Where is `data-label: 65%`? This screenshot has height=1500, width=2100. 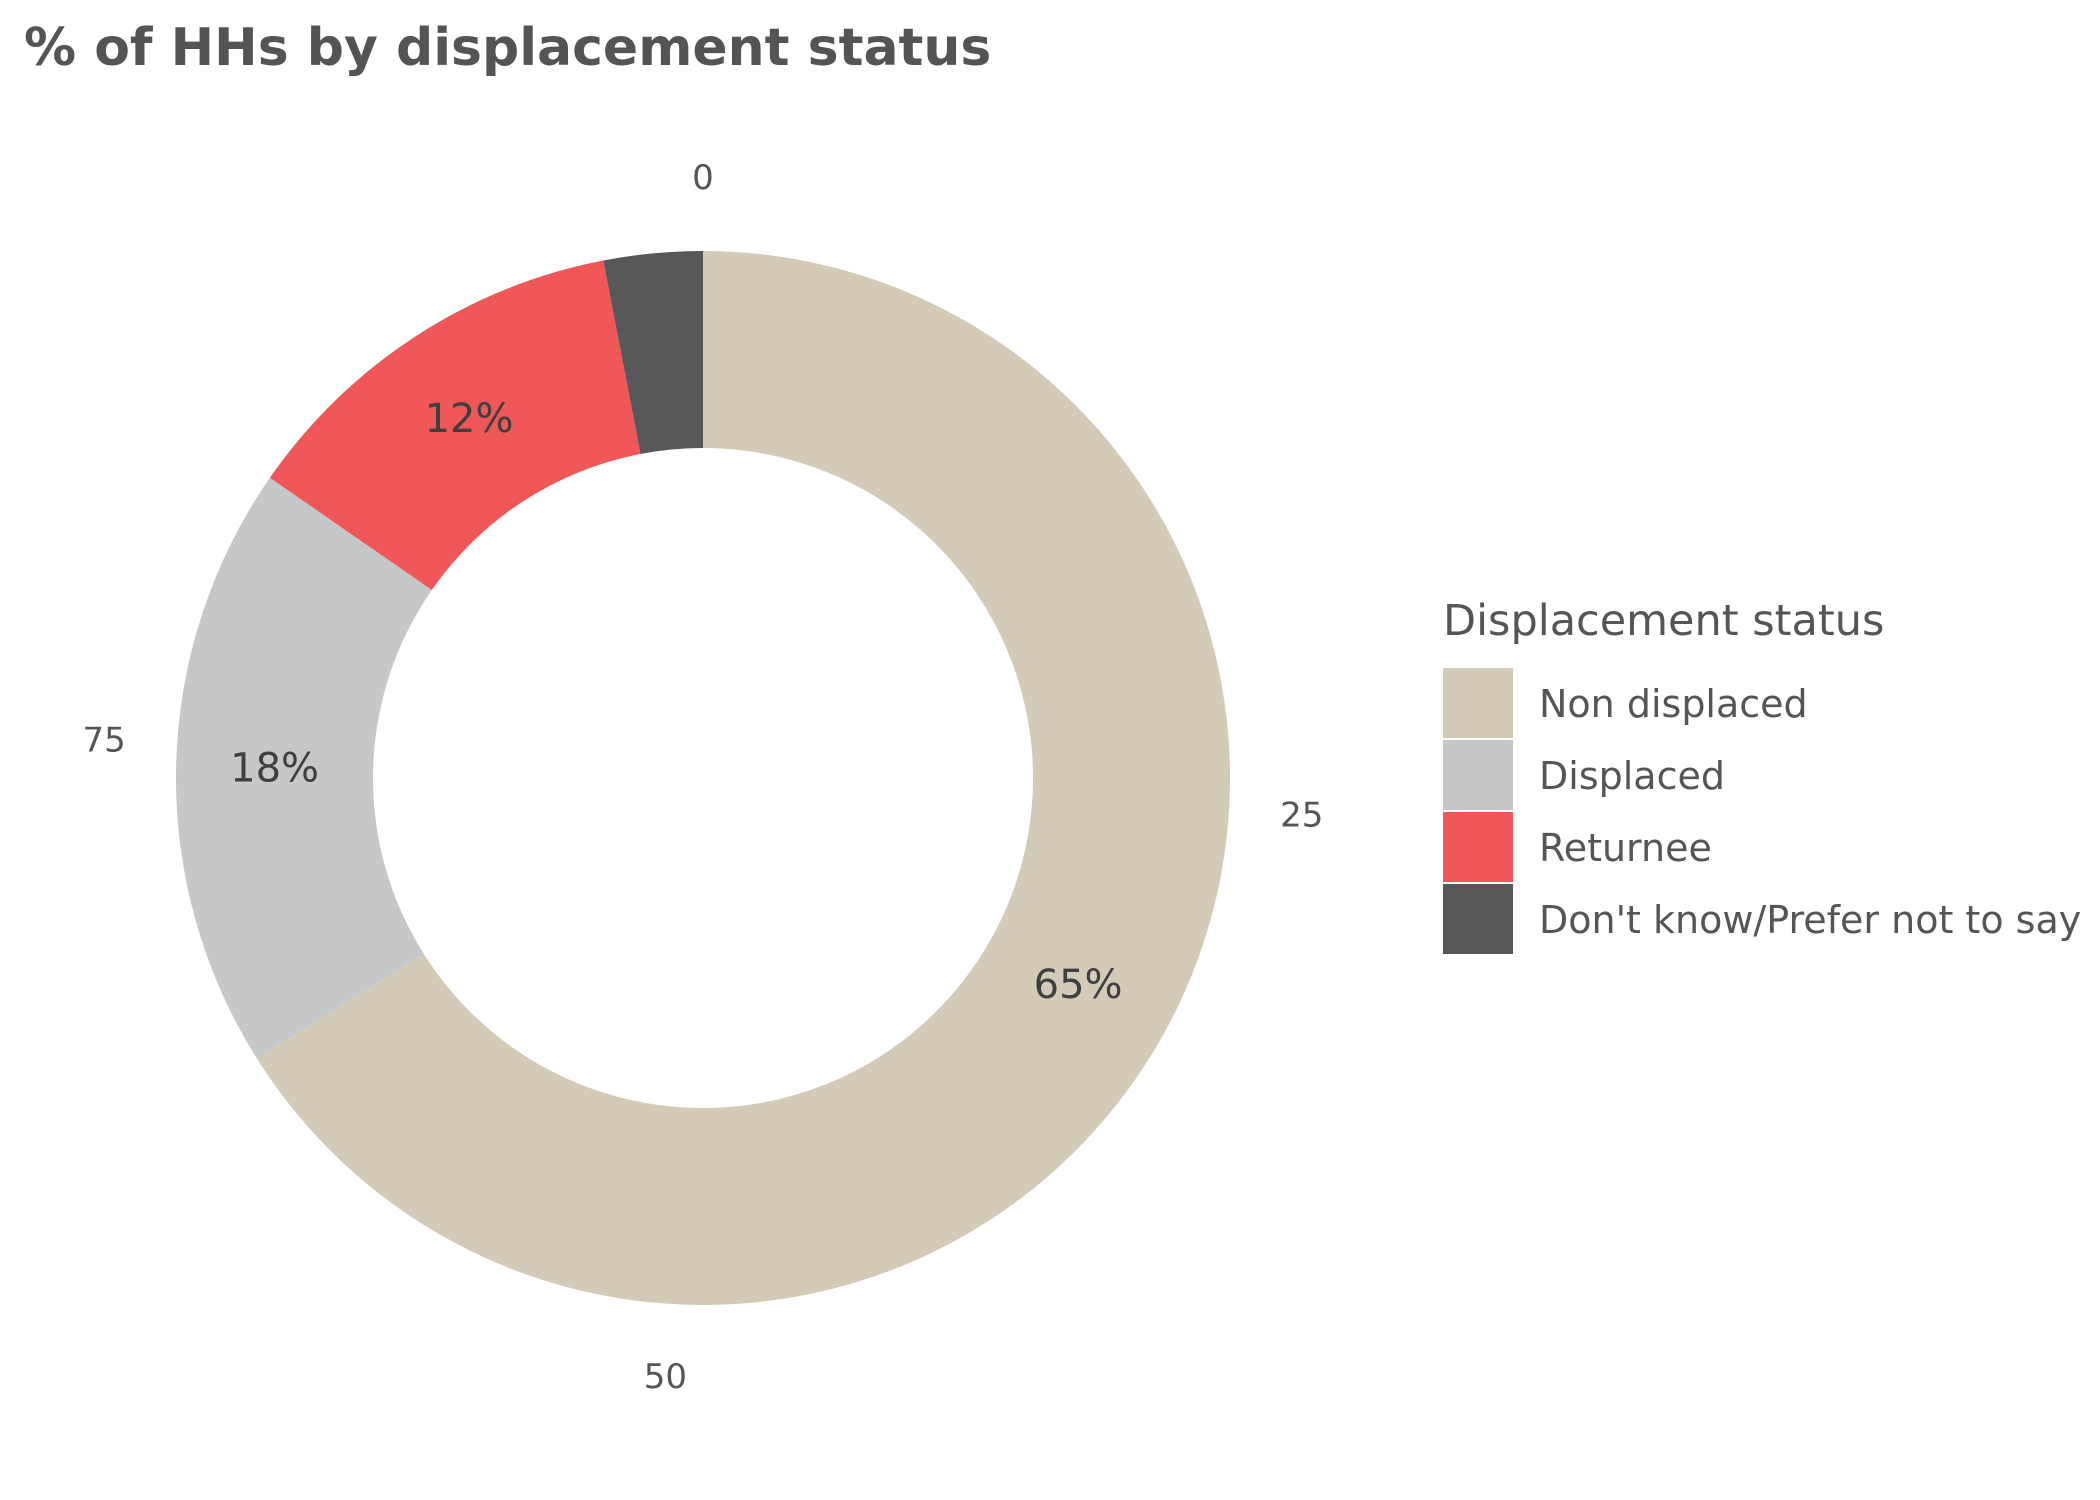
data-label: 65% is located at coordinates (1078, 985).